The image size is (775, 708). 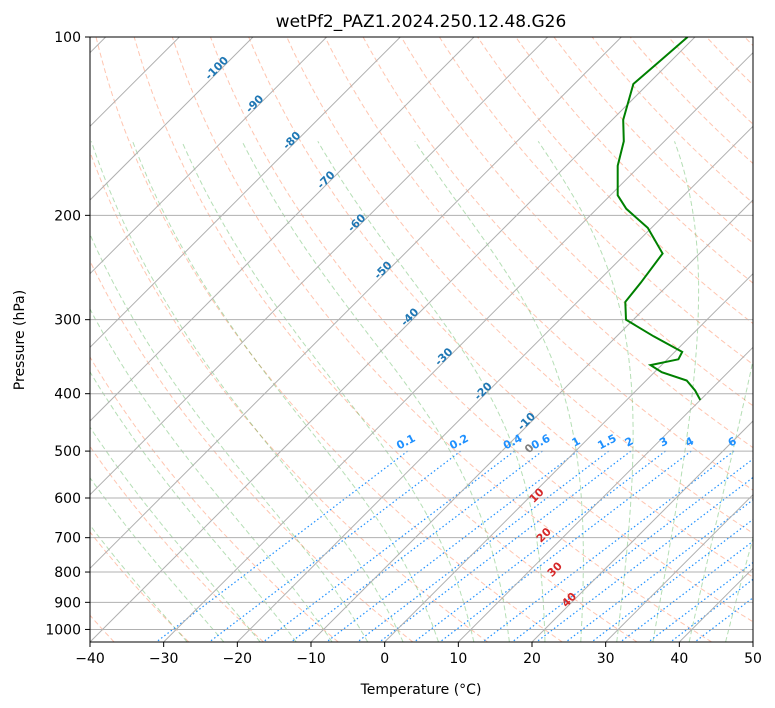 What do you see at coordinates (63, 630) in the screenshot?
I see `y-tick-label: 1000` at bounding box center [63, 630].